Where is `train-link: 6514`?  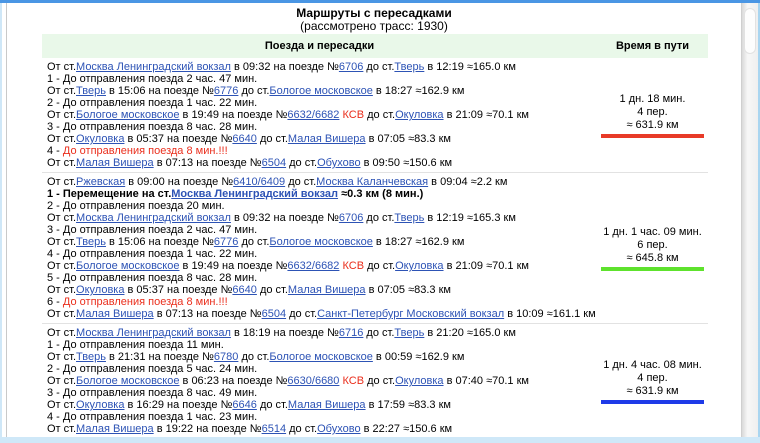 train-link: 6514 is located at coordinates (274, 429).